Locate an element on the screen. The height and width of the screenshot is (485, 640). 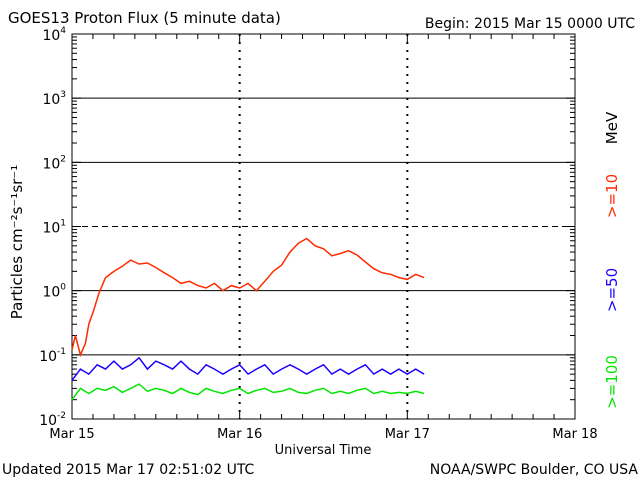
y-tick-exponent: -2 is located at coordinates (61, 416).